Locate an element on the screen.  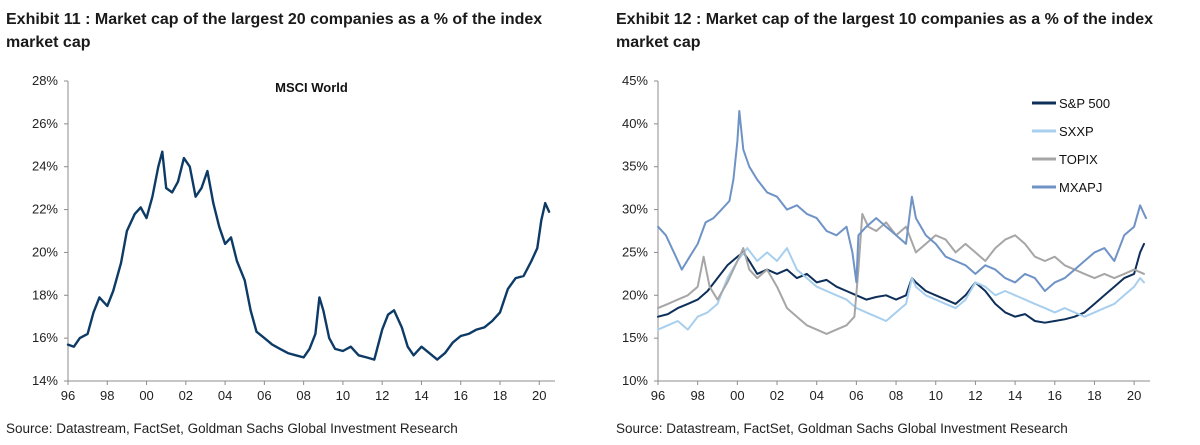
y-tick-label: 28% is located at coordinates (45, 80).